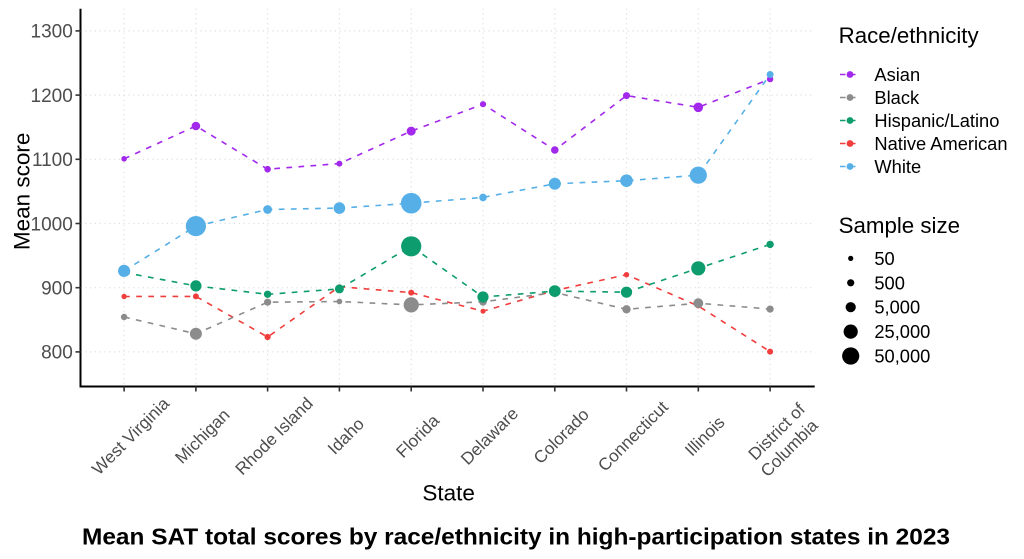 This screenshot has width=1024, height=559. I want to click on svg-text: 500, so click(889, 282).